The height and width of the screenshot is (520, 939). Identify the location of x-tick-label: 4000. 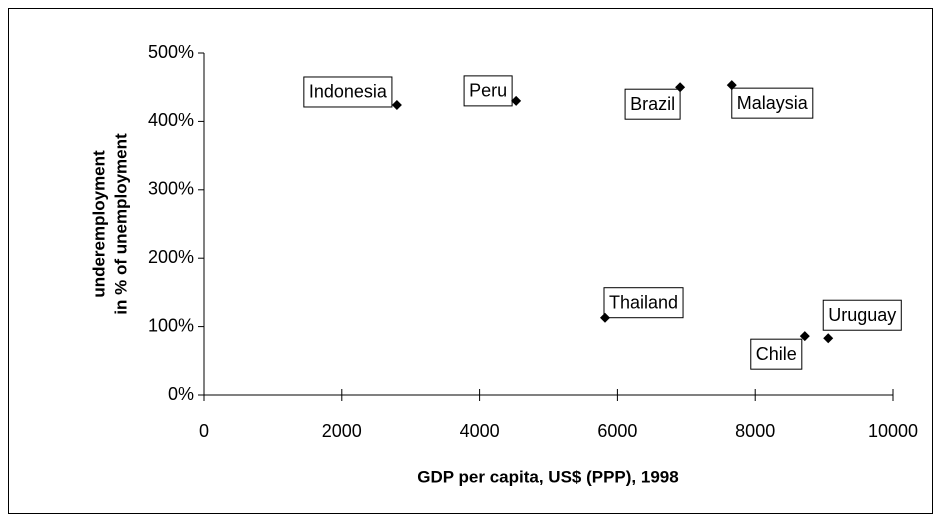
(480, 431).